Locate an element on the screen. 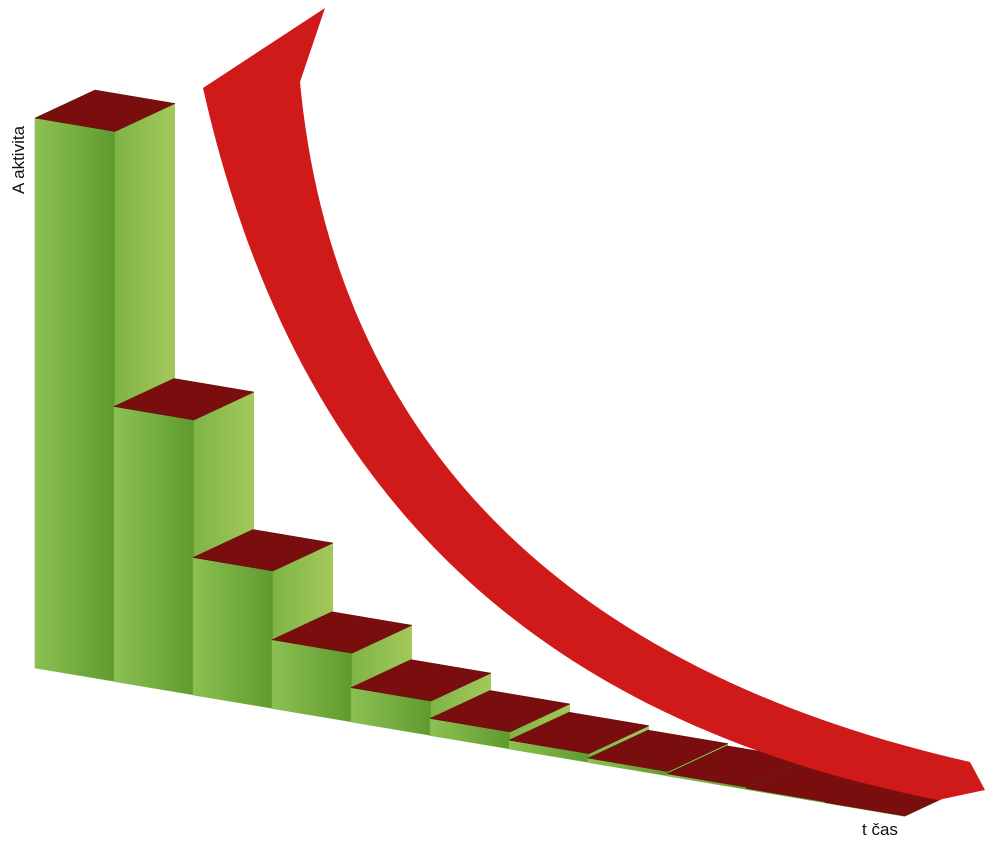 The height and width of the screenshot is (843, 985). x-axis-label: t čas is located at coordinates (880, 829).